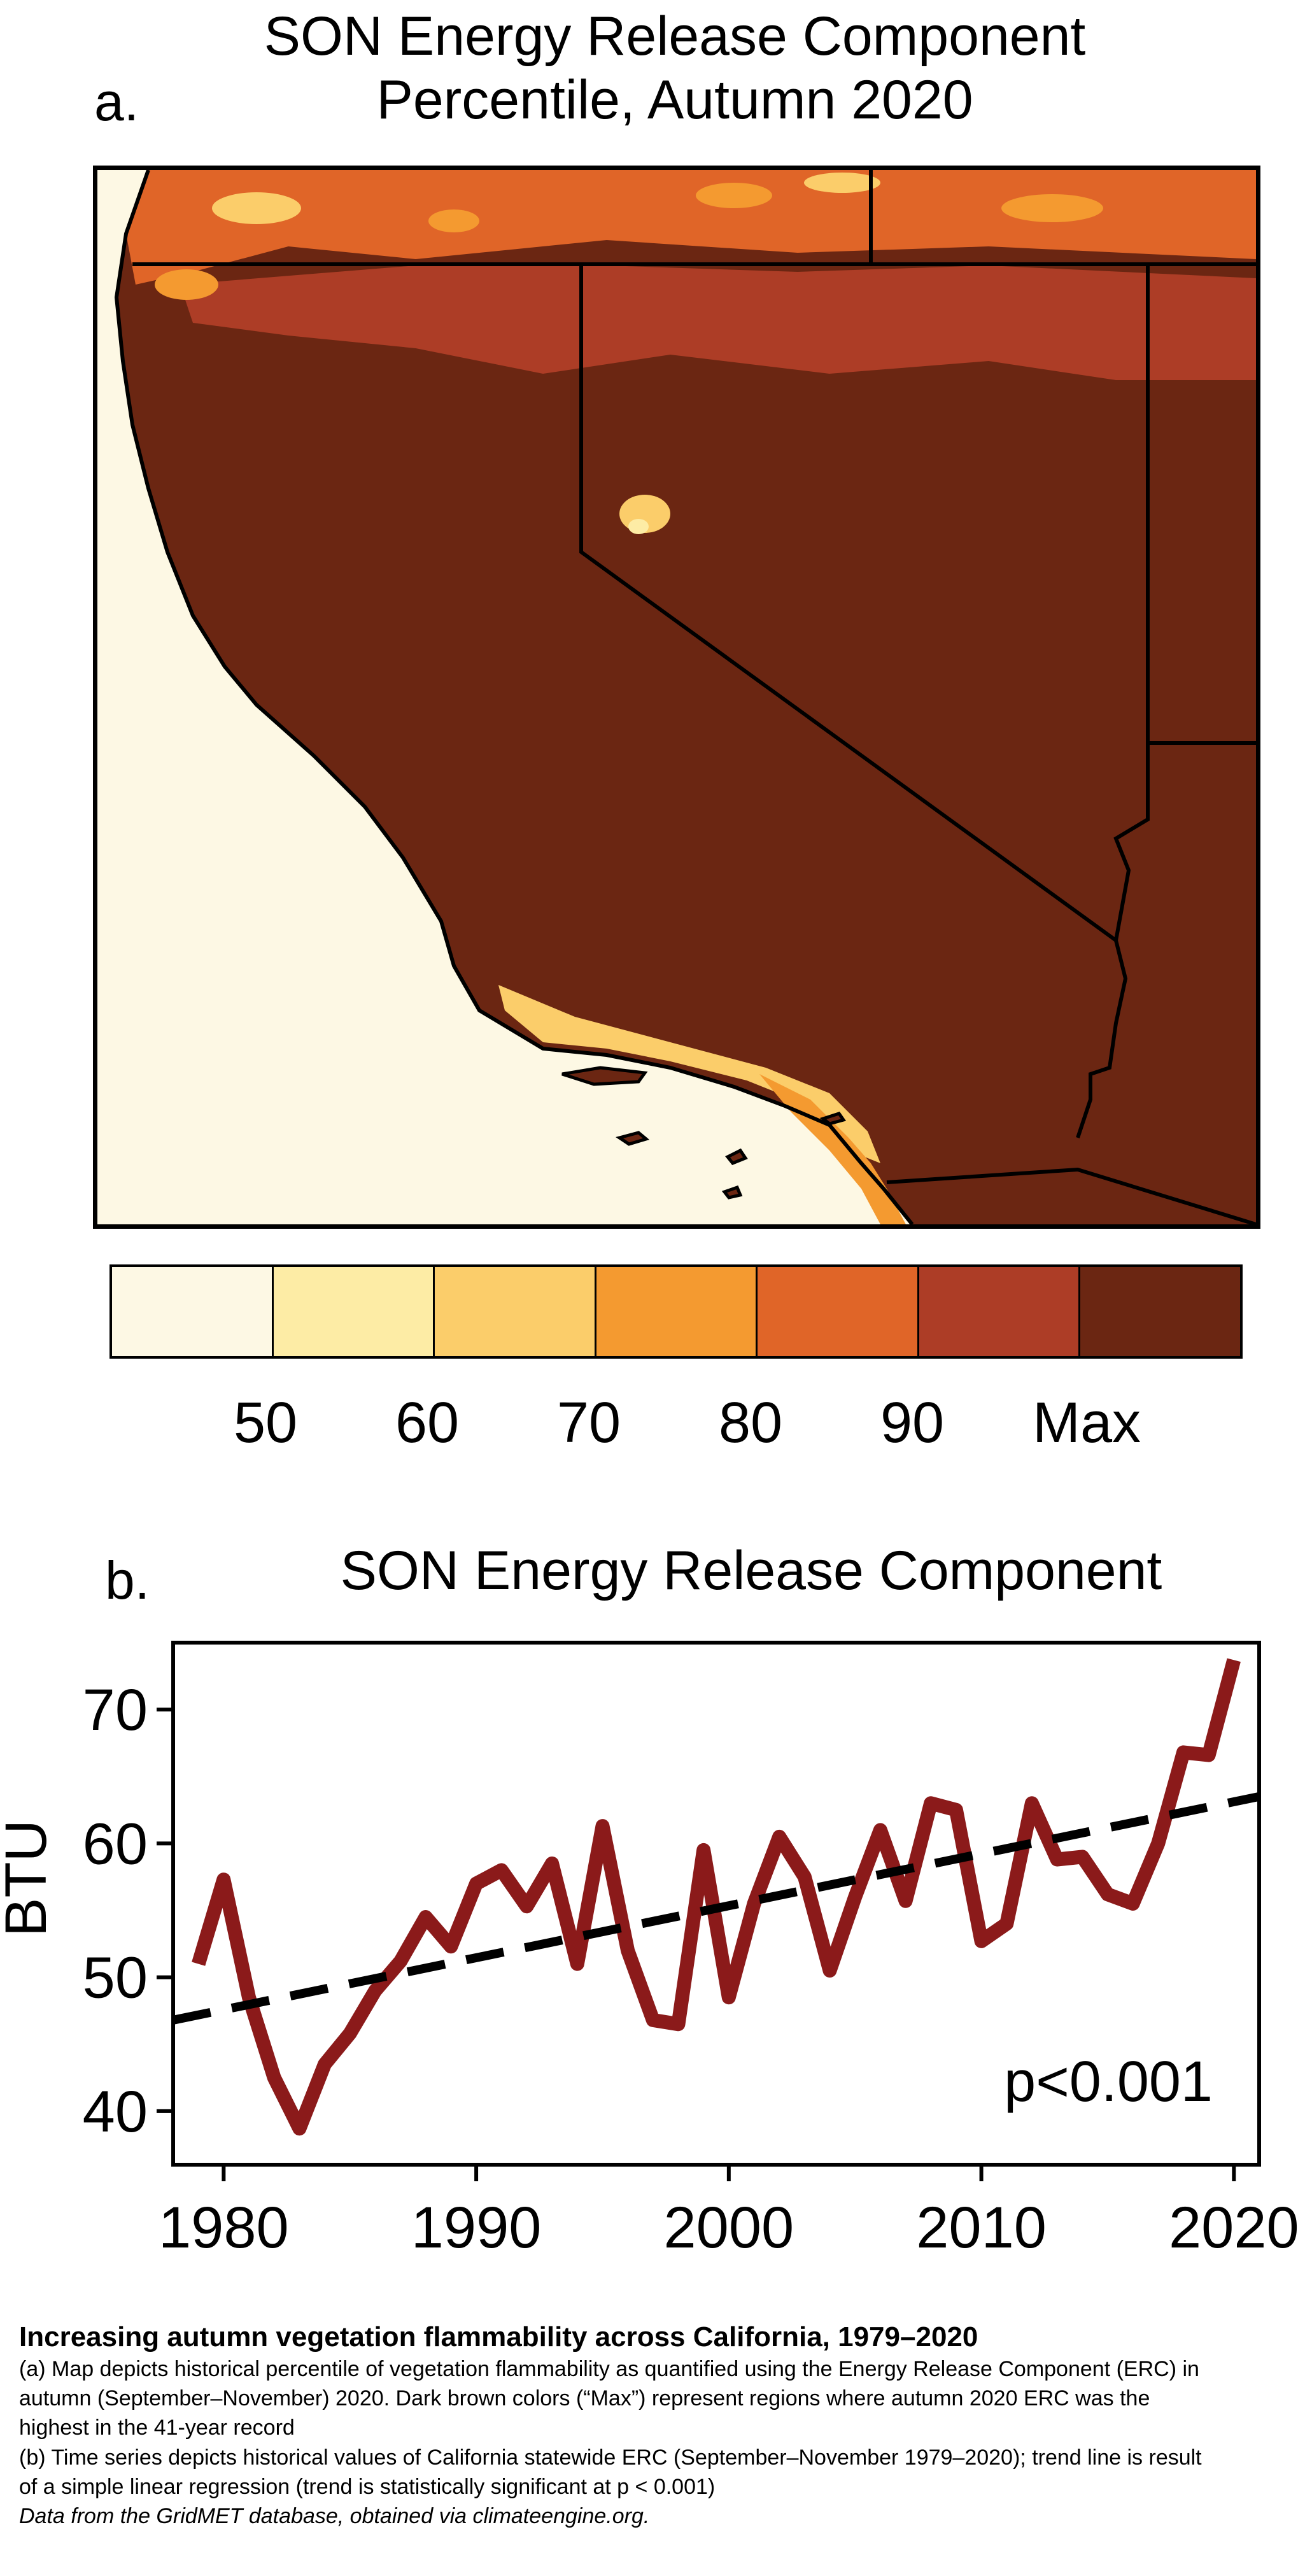  Describe the element at coordinates (116, 102) in the screenshot. I see `panel-a-label: a.` at that location.